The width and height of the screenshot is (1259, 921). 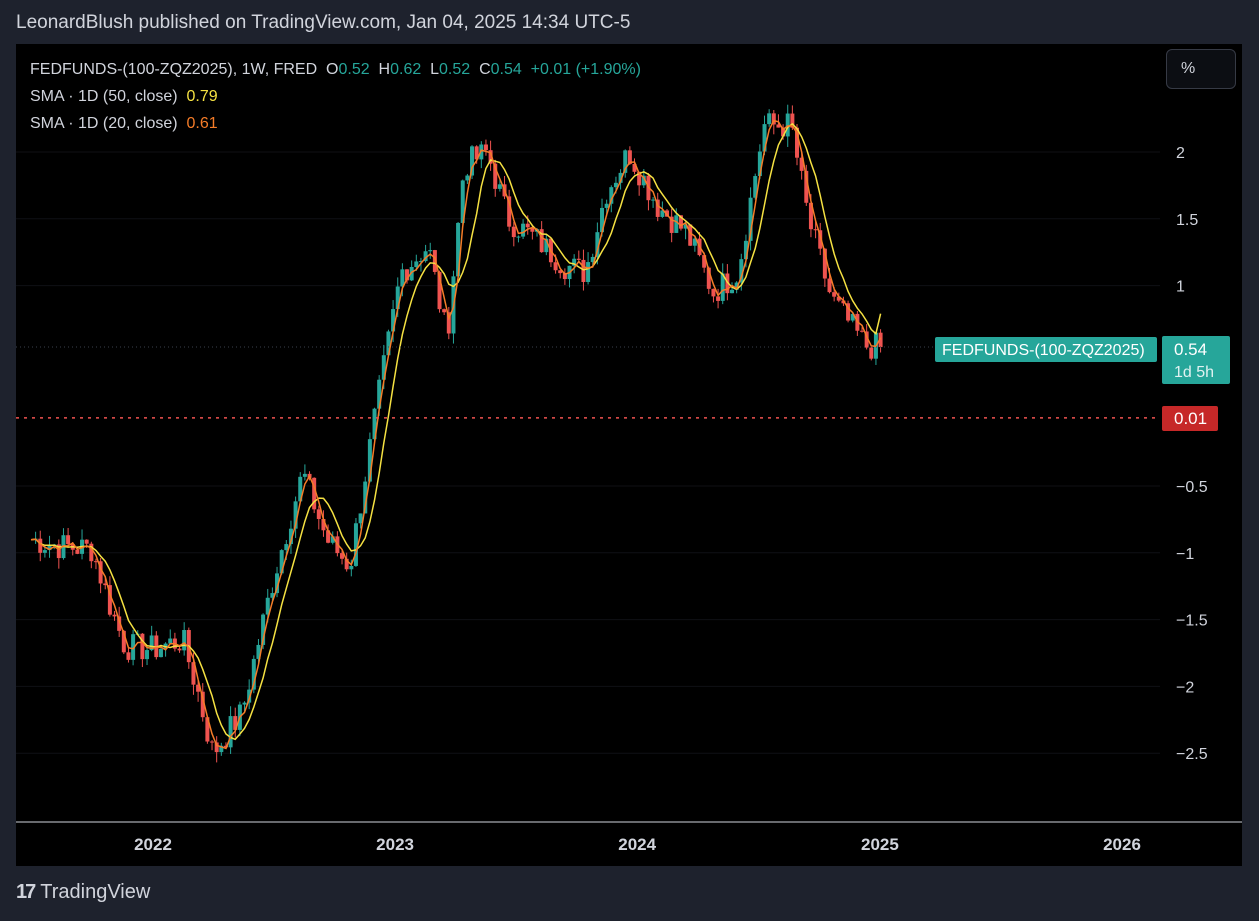 I want to click on legend-sma20-label: SMA · 1D (20, close), so click(x=104, y=123).